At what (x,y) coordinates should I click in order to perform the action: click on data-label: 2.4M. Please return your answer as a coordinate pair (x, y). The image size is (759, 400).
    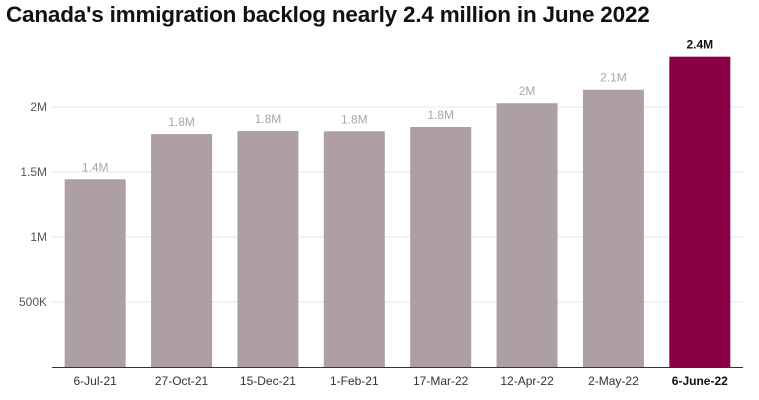
    Looking at the image, I should click on (699, 45).